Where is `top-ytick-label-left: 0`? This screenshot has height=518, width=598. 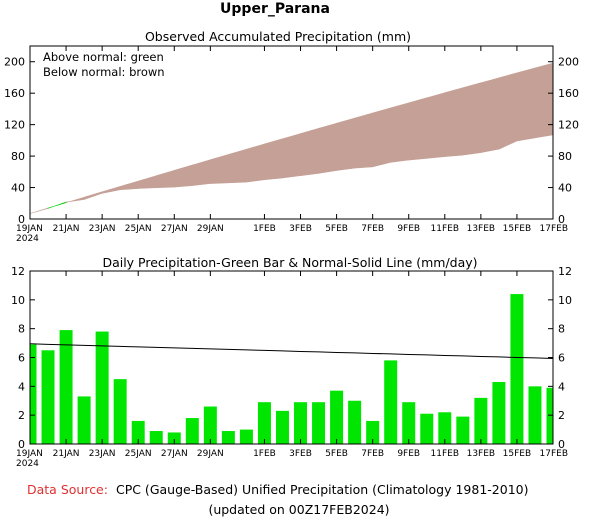 top-ytick-label-left: 0 is located at coordinates (21, 219).